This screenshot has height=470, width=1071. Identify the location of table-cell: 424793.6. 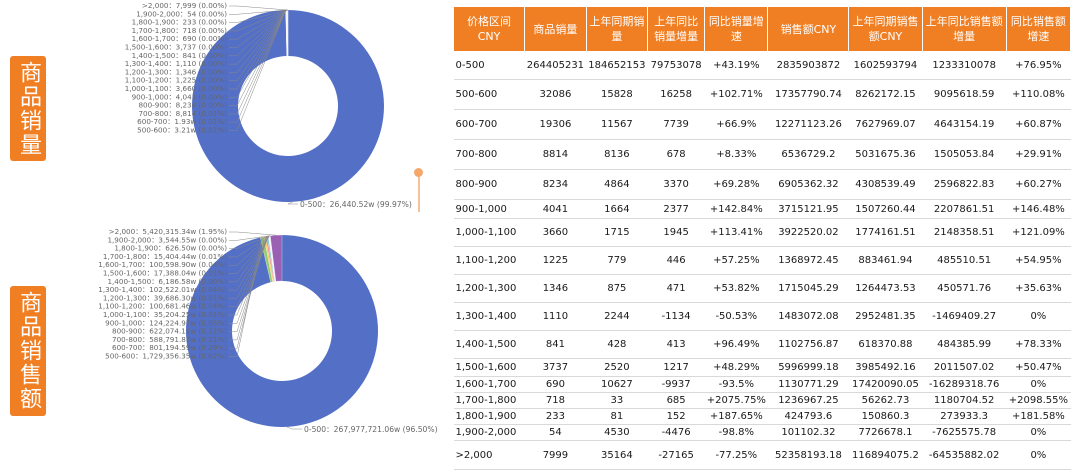
(808, 417).